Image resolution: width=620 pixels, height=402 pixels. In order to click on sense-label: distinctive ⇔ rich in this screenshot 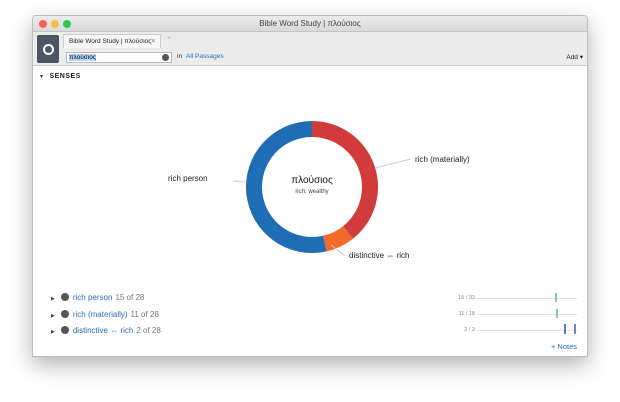, I will do `click(103, 330)`.